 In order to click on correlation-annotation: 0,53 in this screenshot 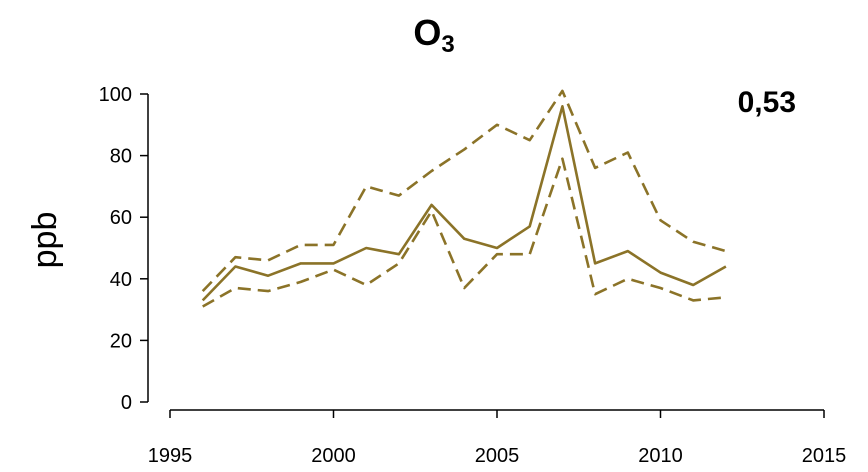, I will do `click(766, 102)`.